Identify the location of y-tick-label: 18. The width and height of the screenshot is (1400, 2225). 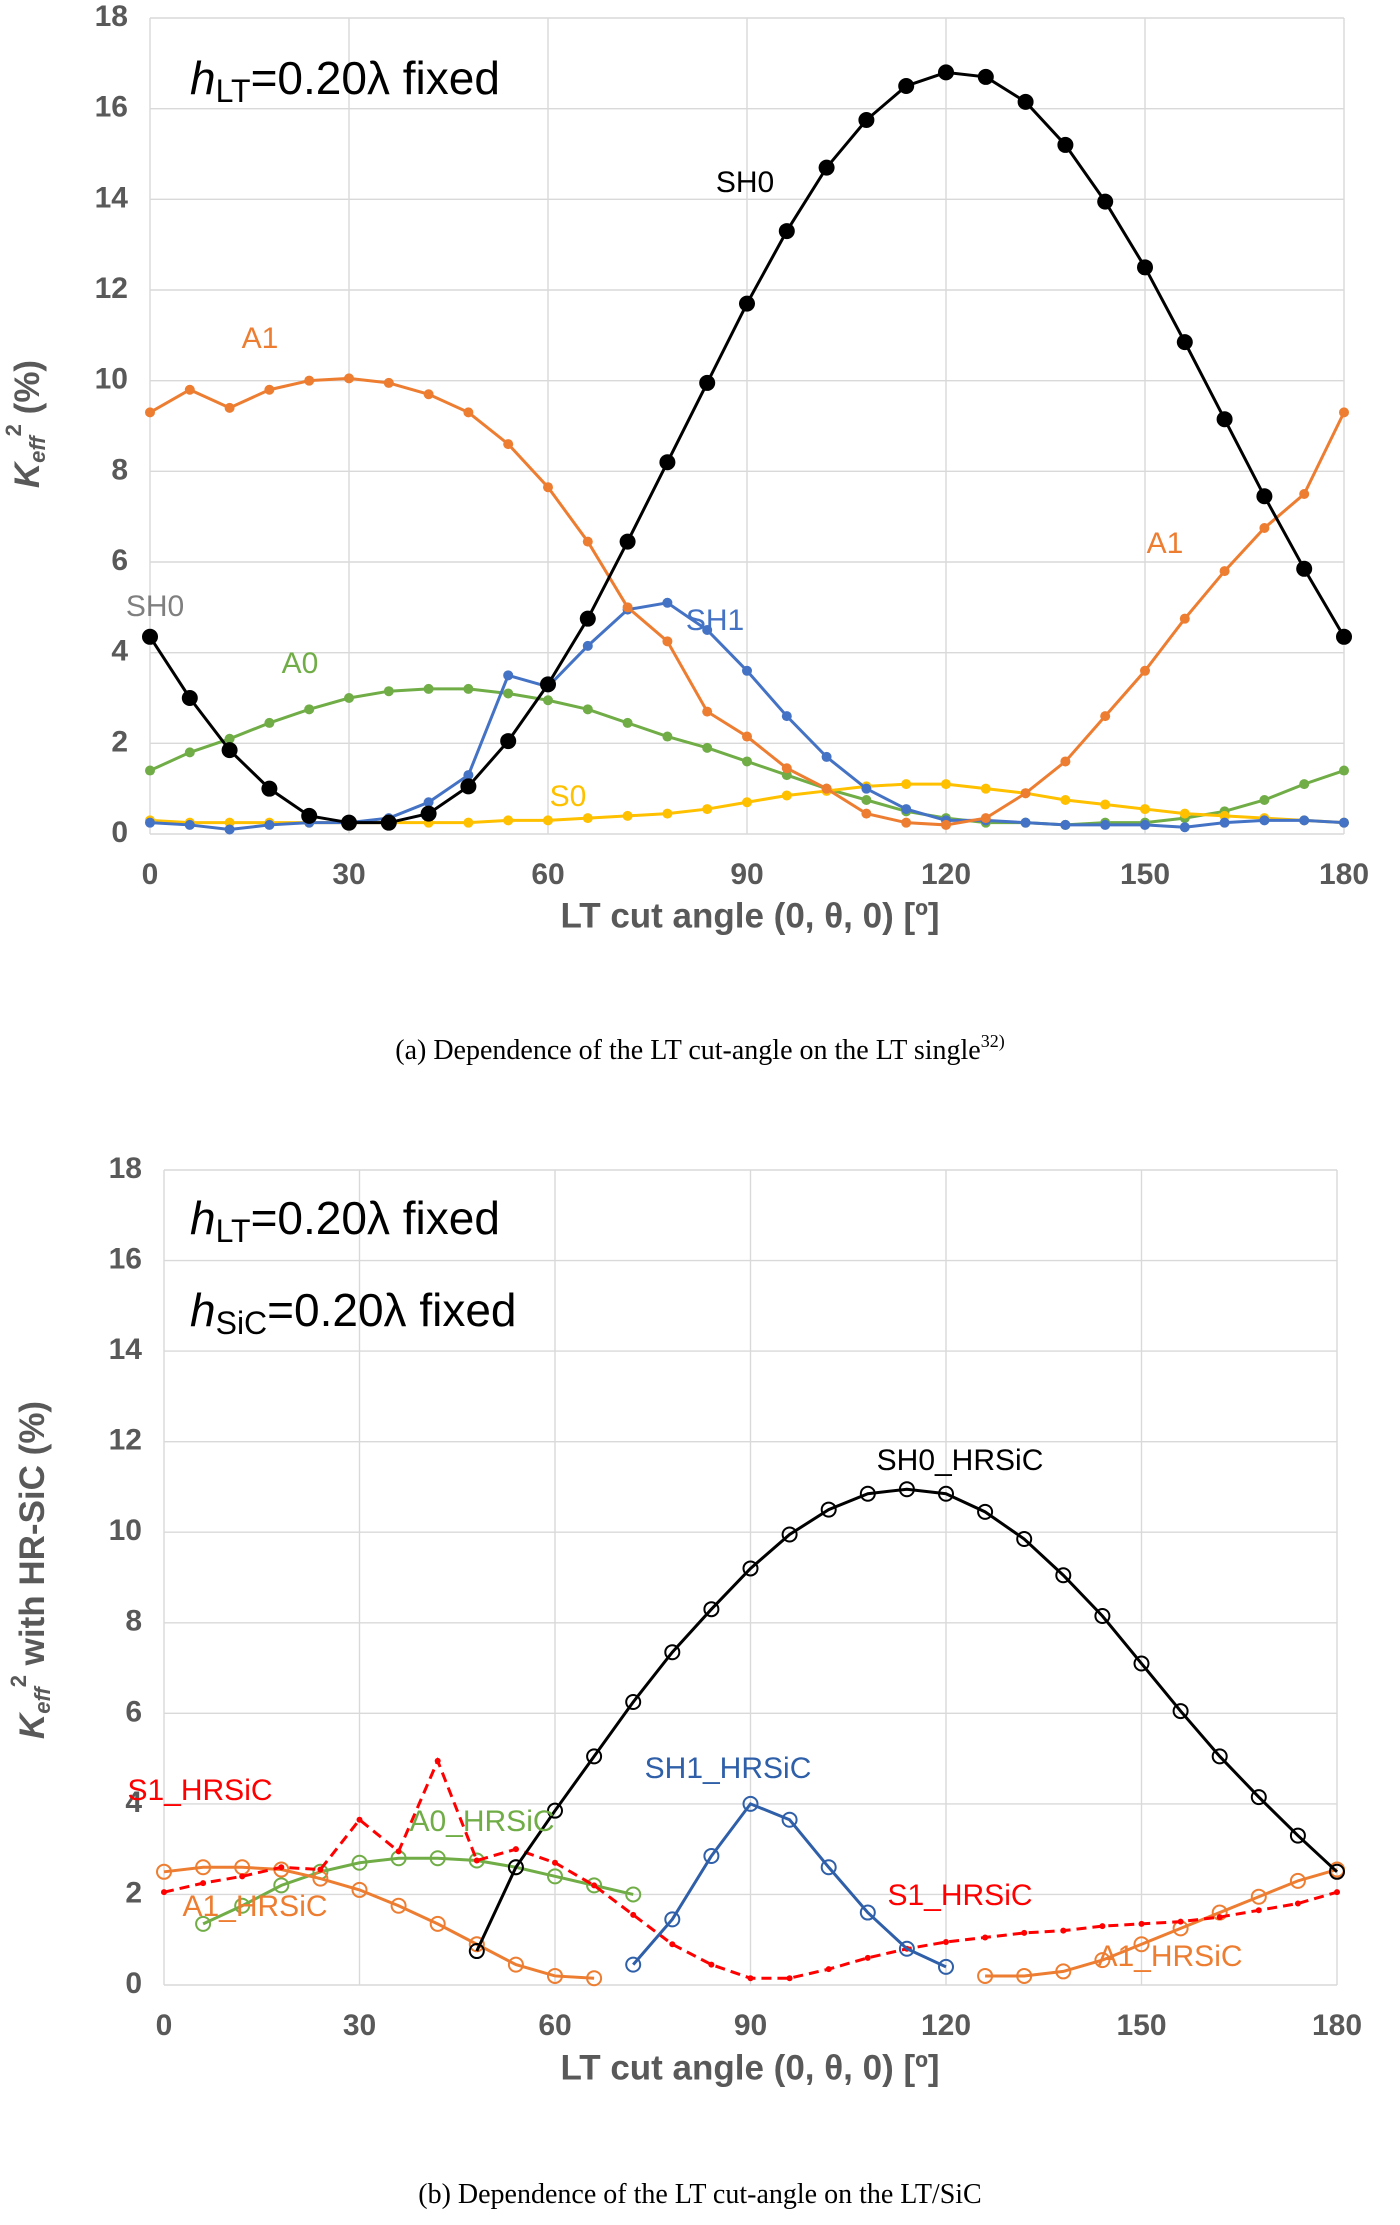
(111, 16).